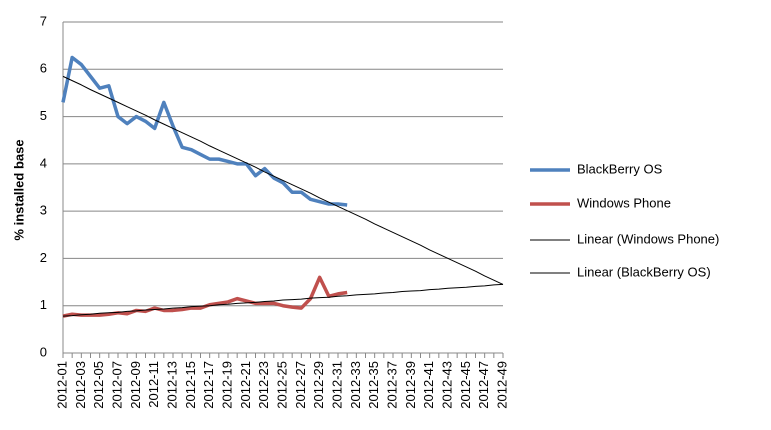  I want to click on x-tick-label: 2012-27, so click(300, 385).